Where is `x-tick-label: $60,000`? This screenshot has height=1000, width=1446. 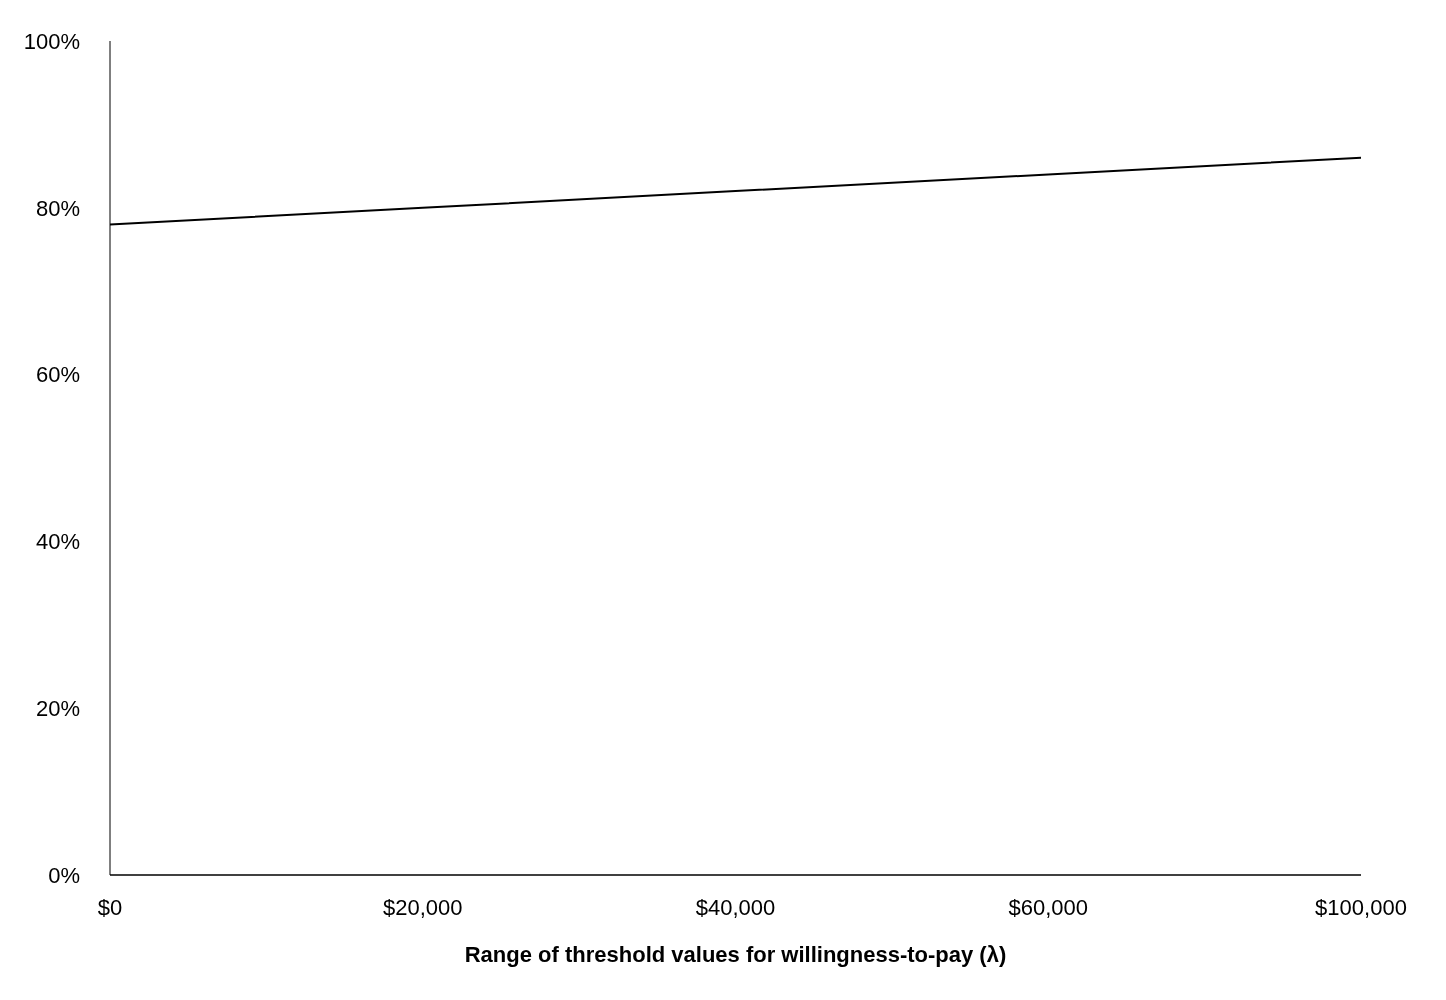
x-tick-label: $60,000 is located at coordinates (1048, 907).